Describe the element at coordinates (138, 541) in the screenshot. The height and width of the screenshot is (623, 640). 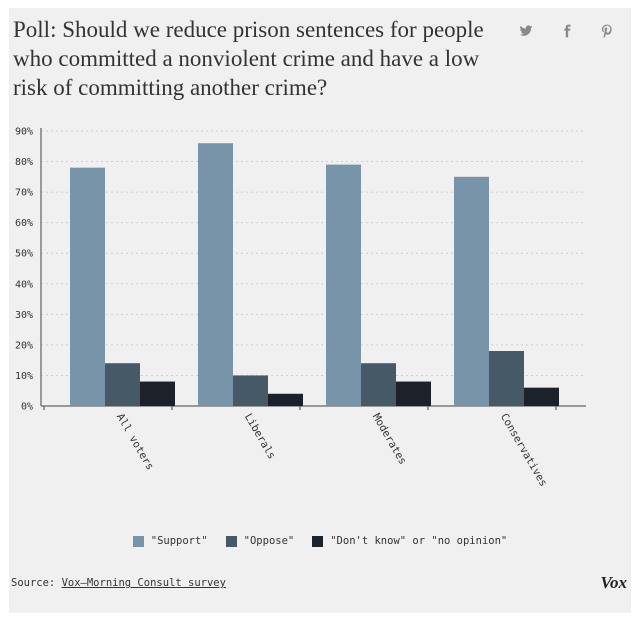
I see `legend-swatch-support` at that location.